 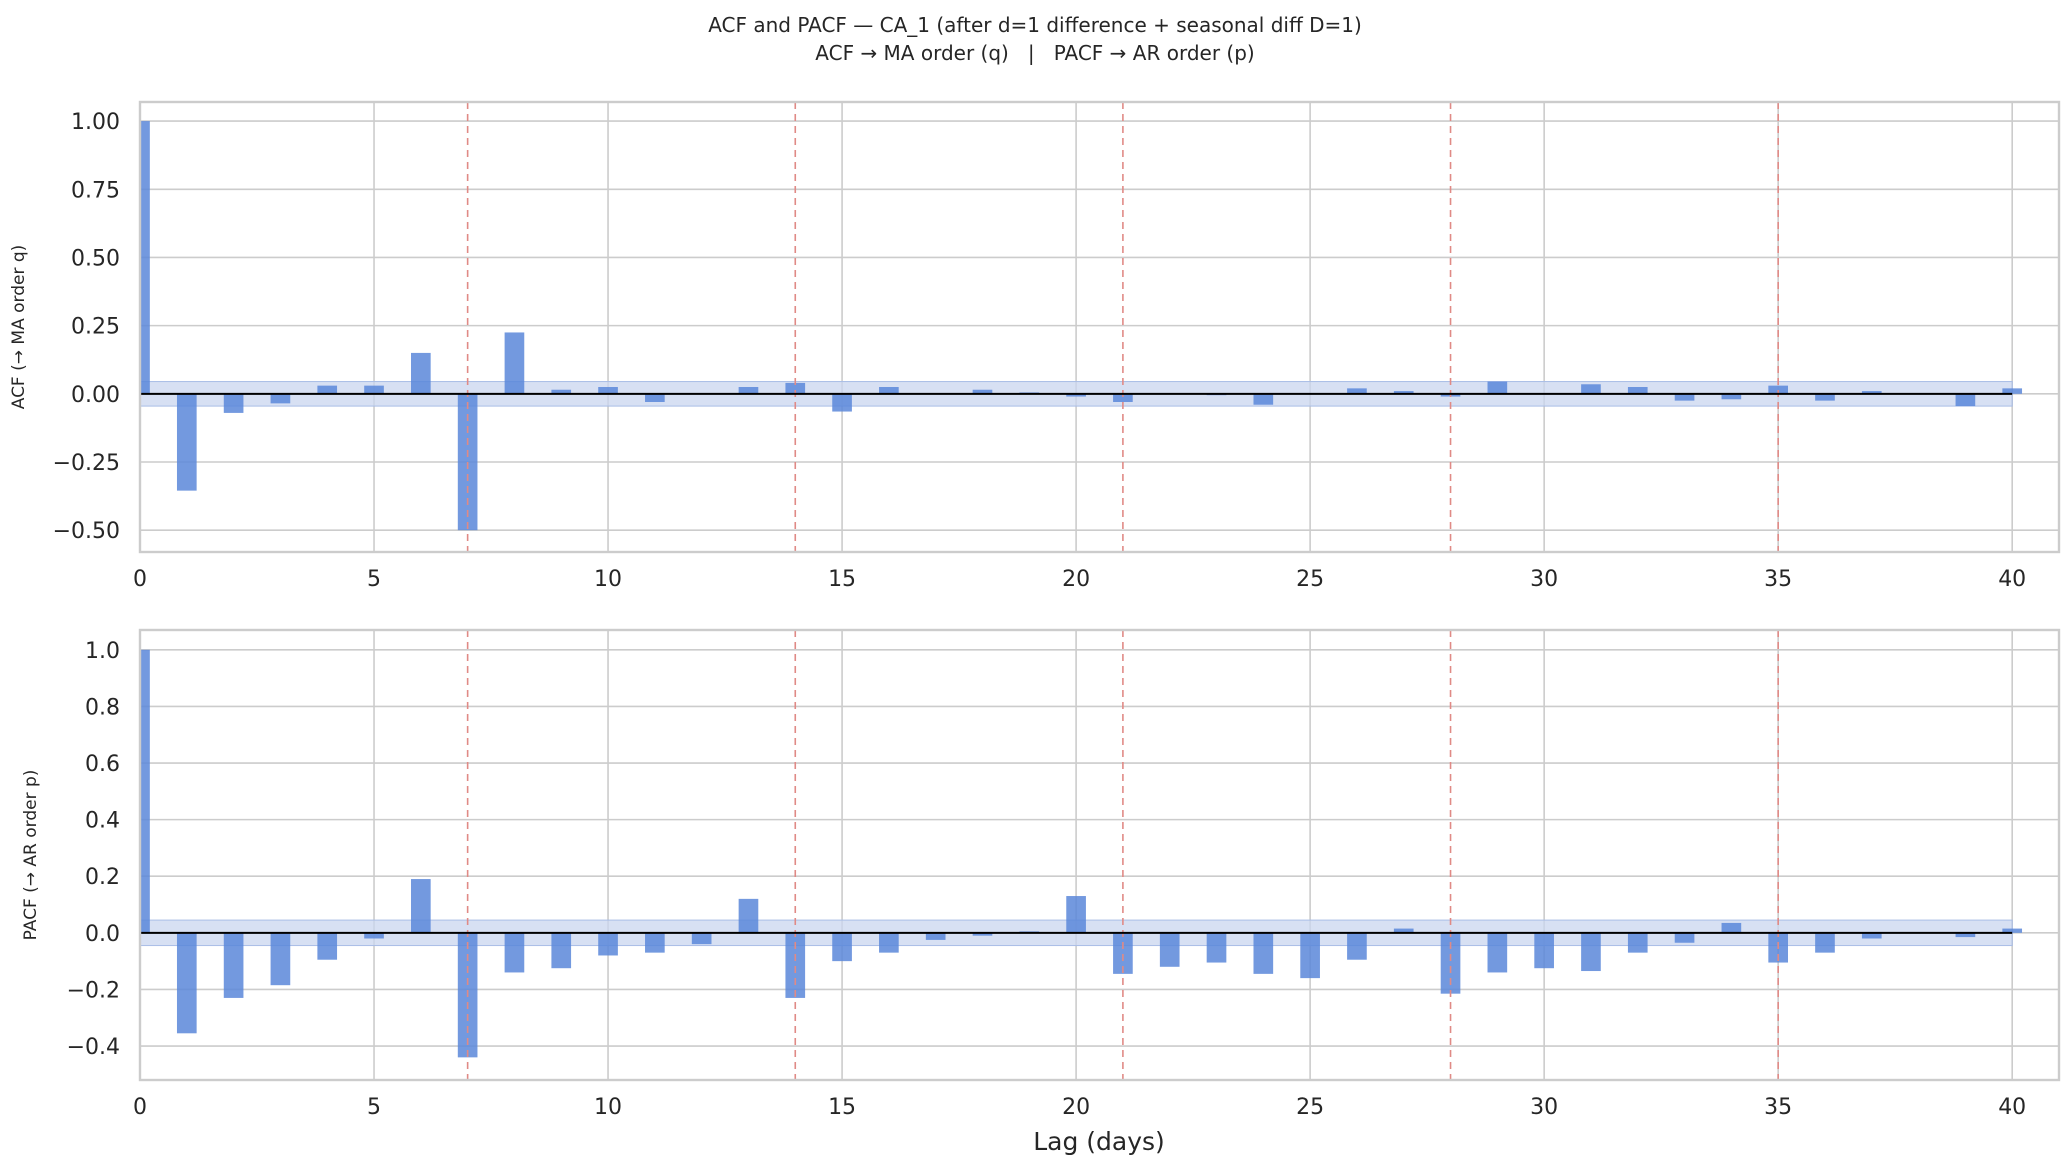 What do you see at coordinates (102, 707) in the screenshot?
I see `pacf-ytick-label: 0.8` at bounding box center [102, 707].